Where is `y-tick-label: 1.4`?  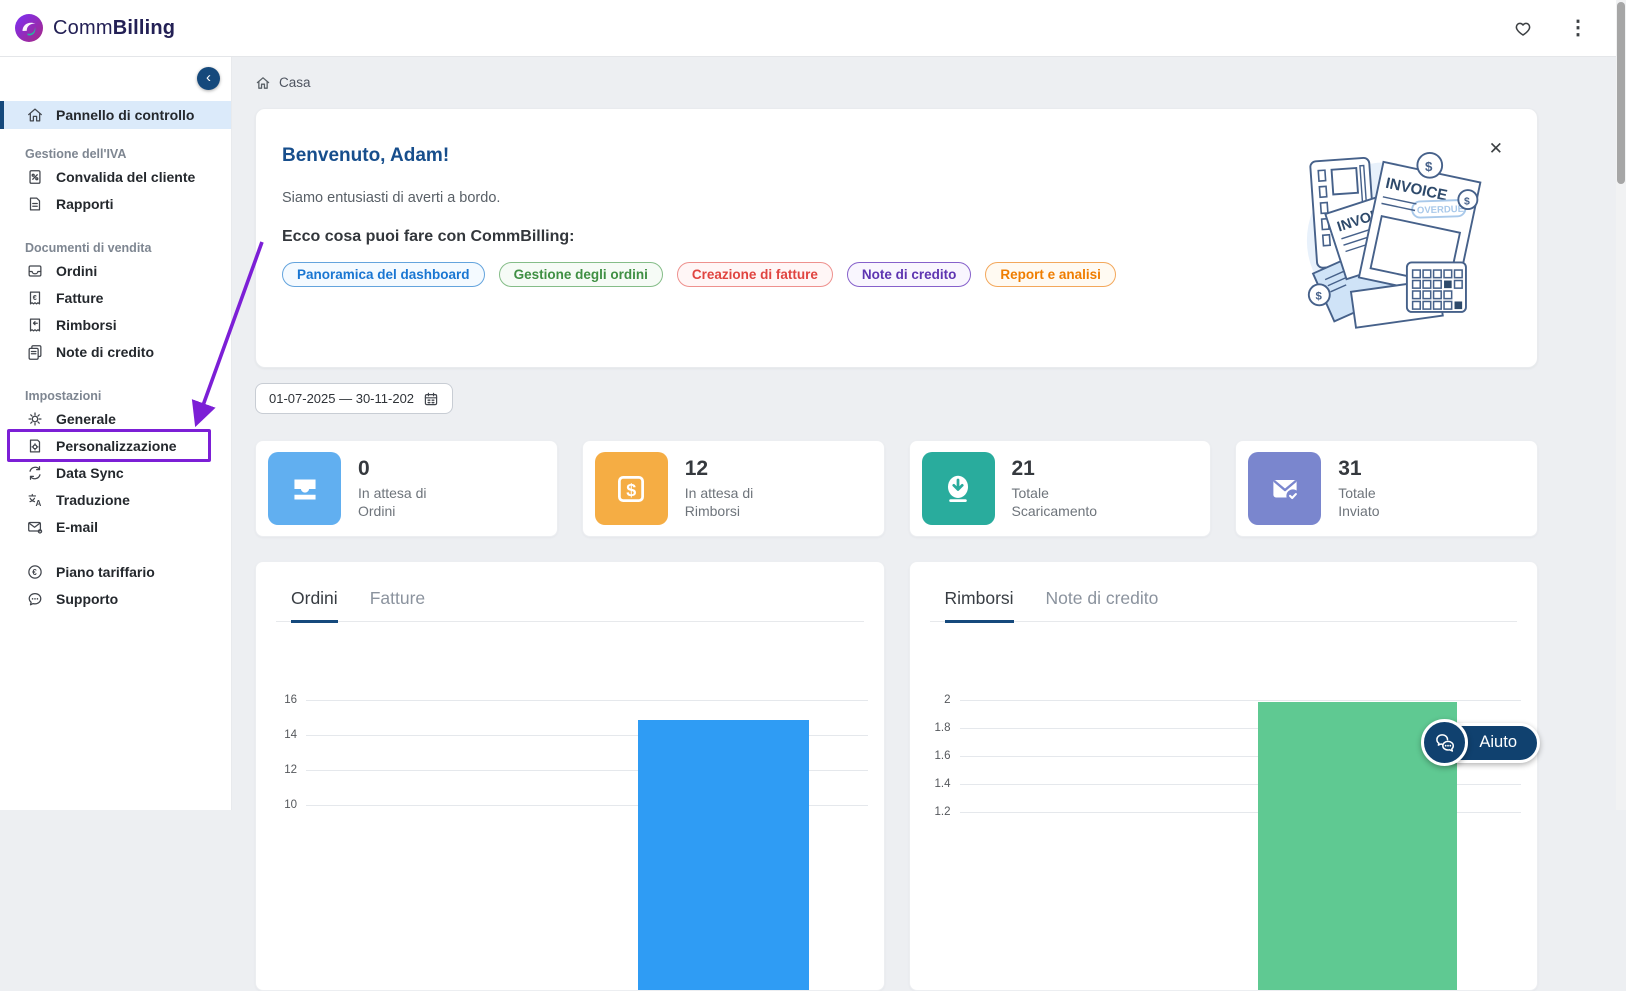 y-tick-label: 1.4 is located at coordinates (935, 784).